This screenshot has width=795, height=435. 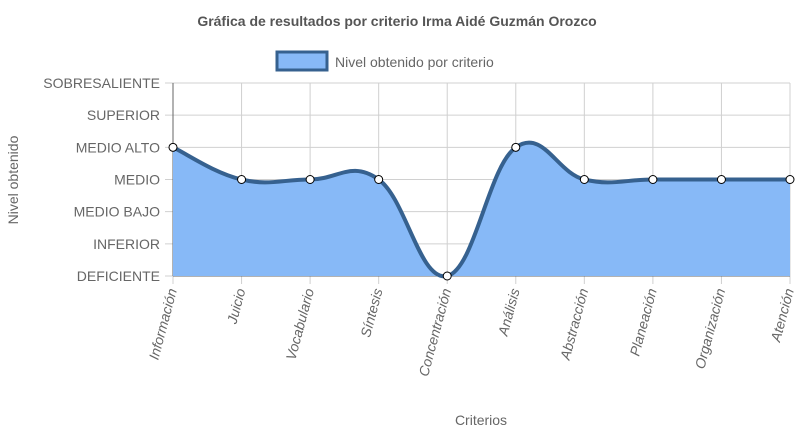 I want to click on x-tick-label: Organización, so click(x=710, y=328).